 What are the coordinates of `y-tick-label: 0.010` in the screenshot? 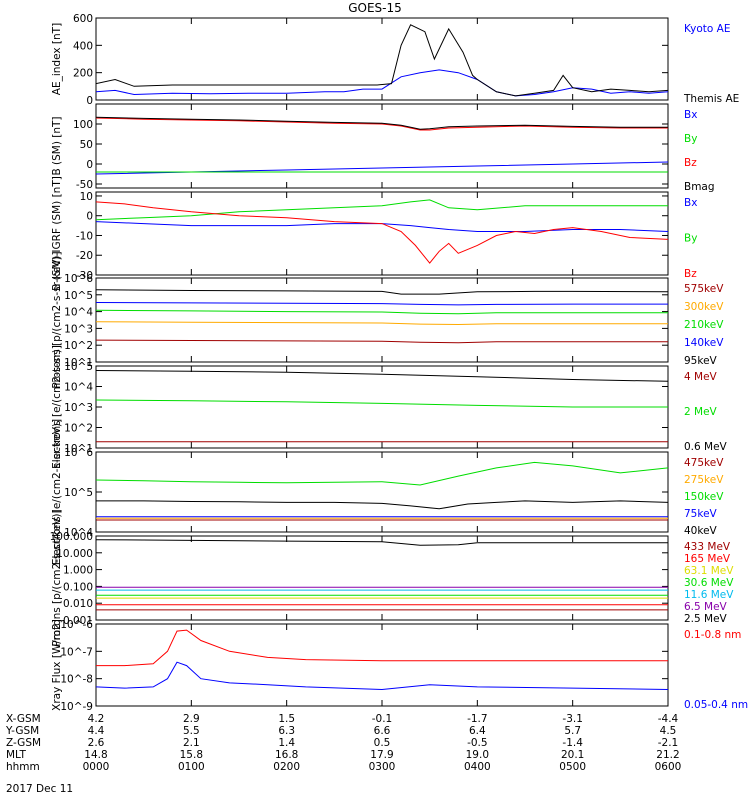 It's located at (78, 604).